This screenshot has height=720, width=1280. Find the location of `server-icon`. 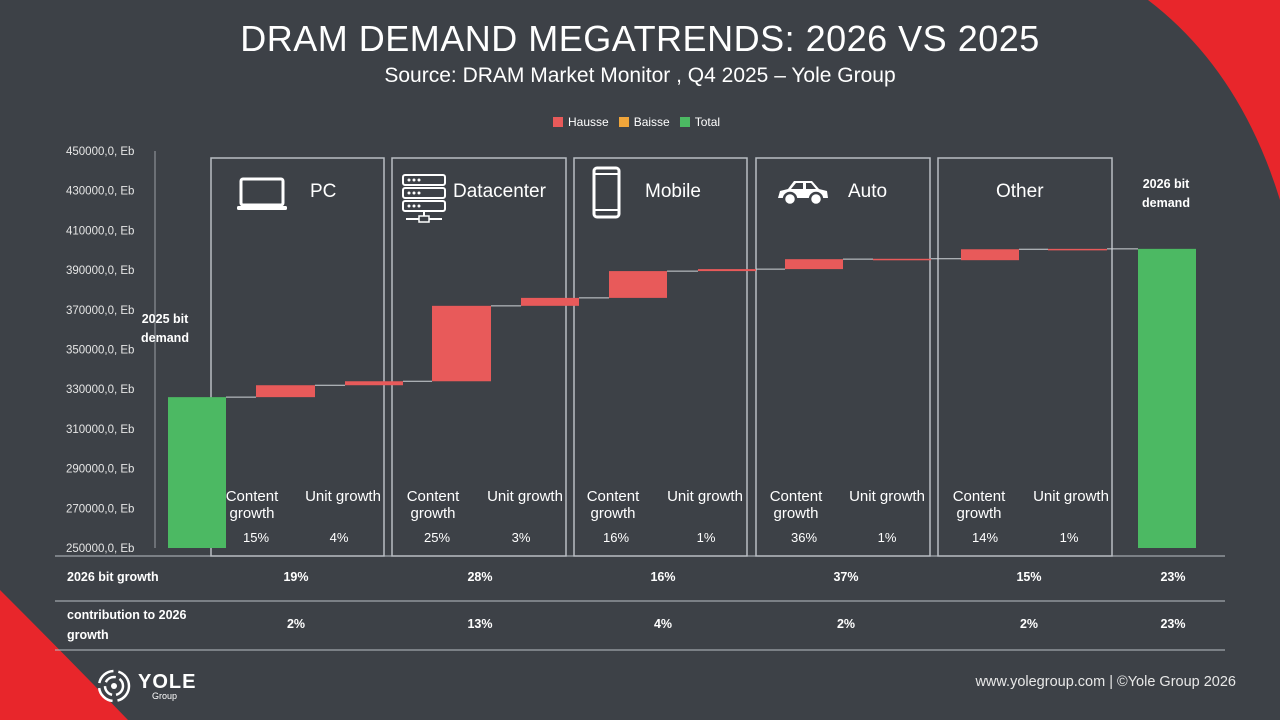

server-icon is located at coordinates (424, 198).